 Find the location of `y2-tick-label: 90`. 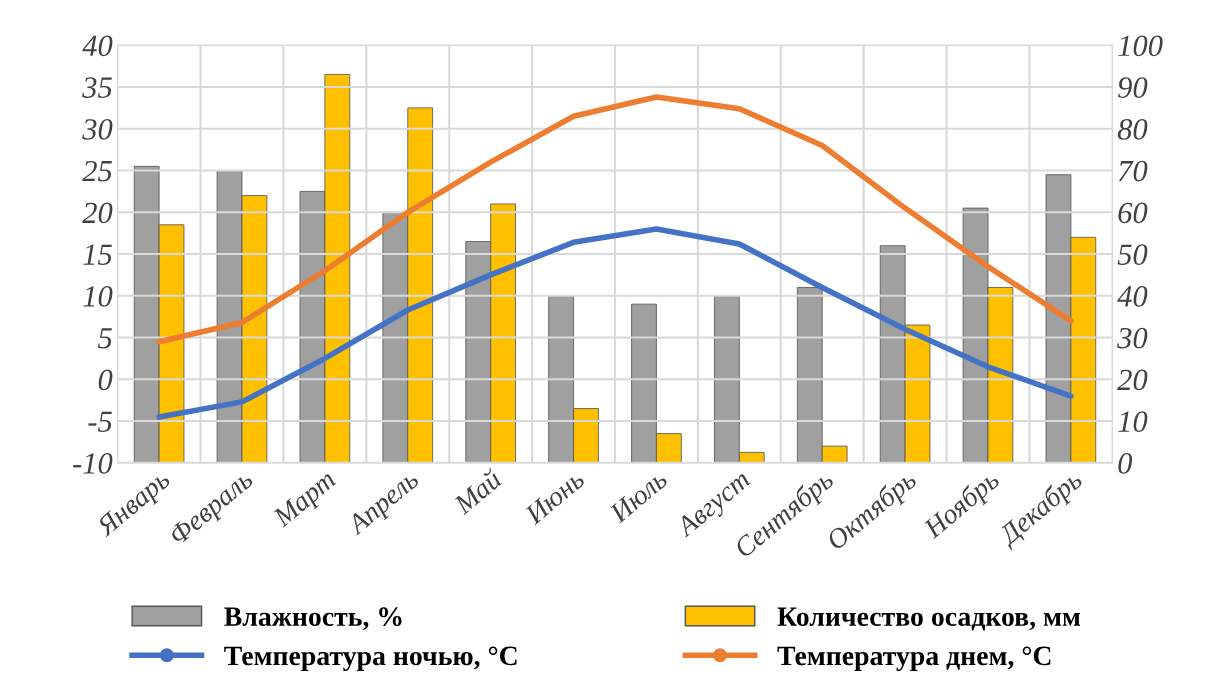

y2-tick-label: 90 is located at coordinates (1133, 87).